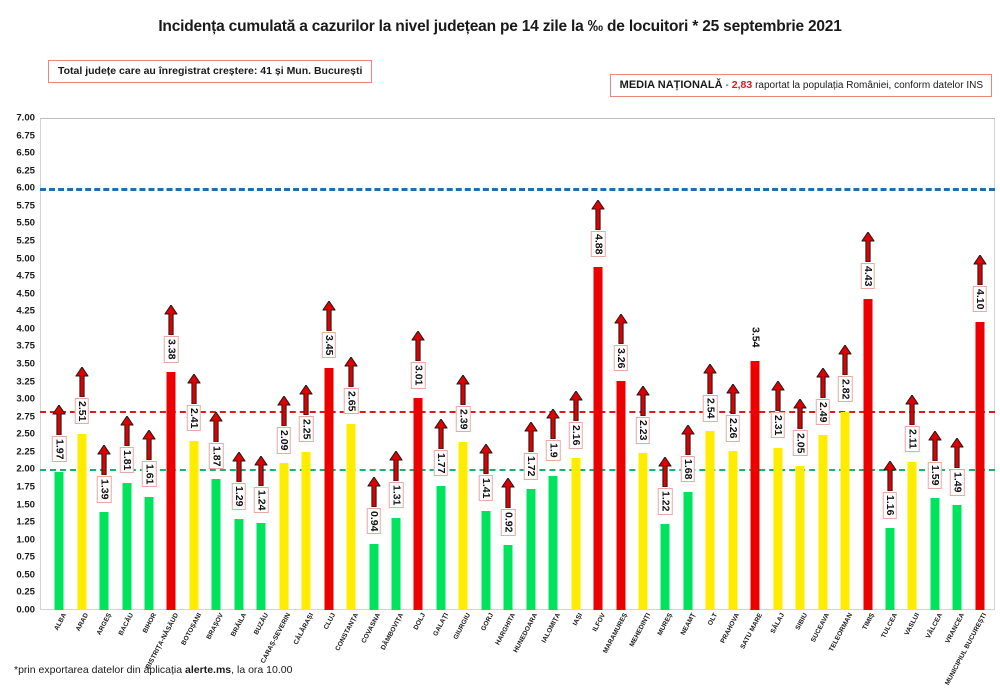  Describe the element at coordinates (328, 344) in the screenshot. I see `bar-value-label: 3.45` at that location.